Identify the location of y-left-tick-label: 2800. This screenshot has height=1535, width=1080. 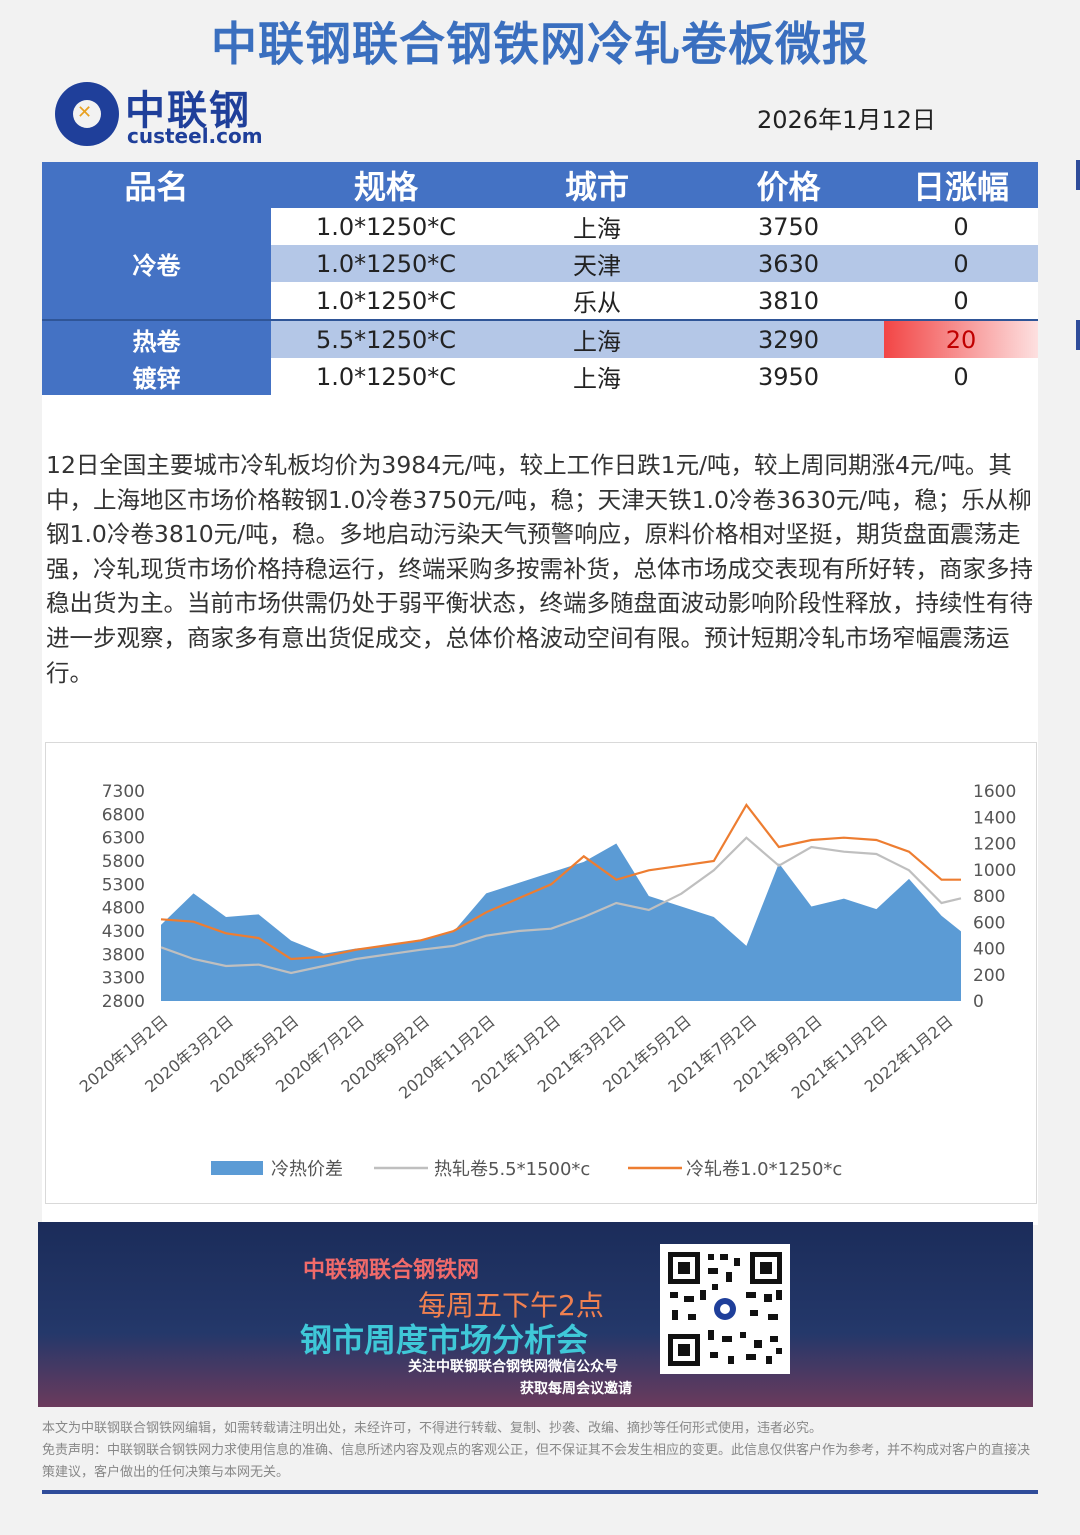
(123, 1002).